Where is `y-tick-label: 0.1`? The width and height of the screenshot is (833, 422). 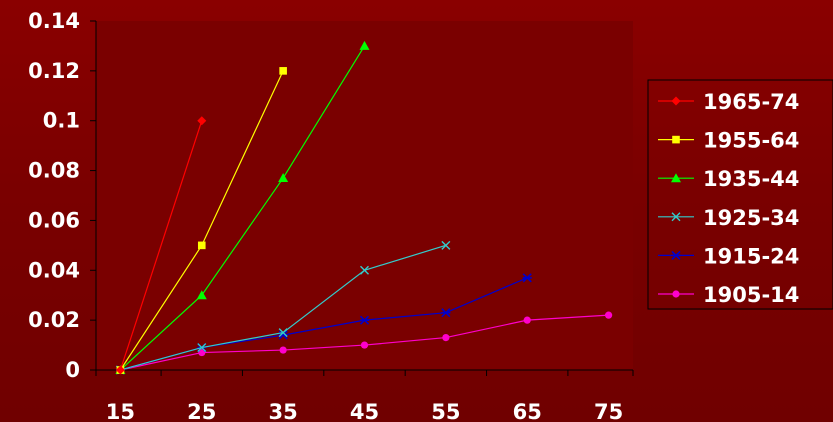 y-tick-label: 0.1 is located at coordinates (61, 121).